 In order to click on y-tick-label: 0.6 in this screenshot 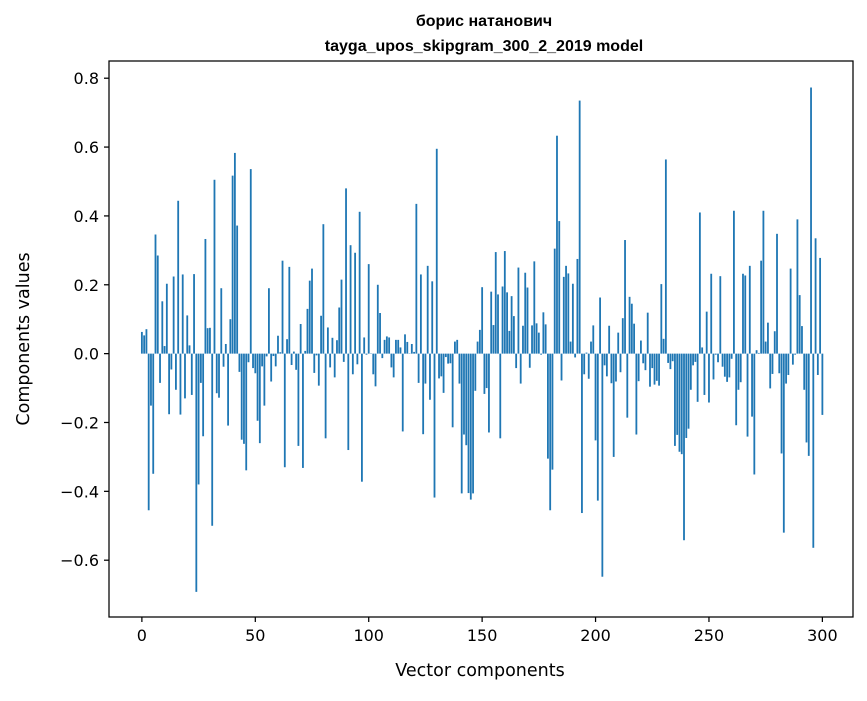, I will do `click(86, 147)`.